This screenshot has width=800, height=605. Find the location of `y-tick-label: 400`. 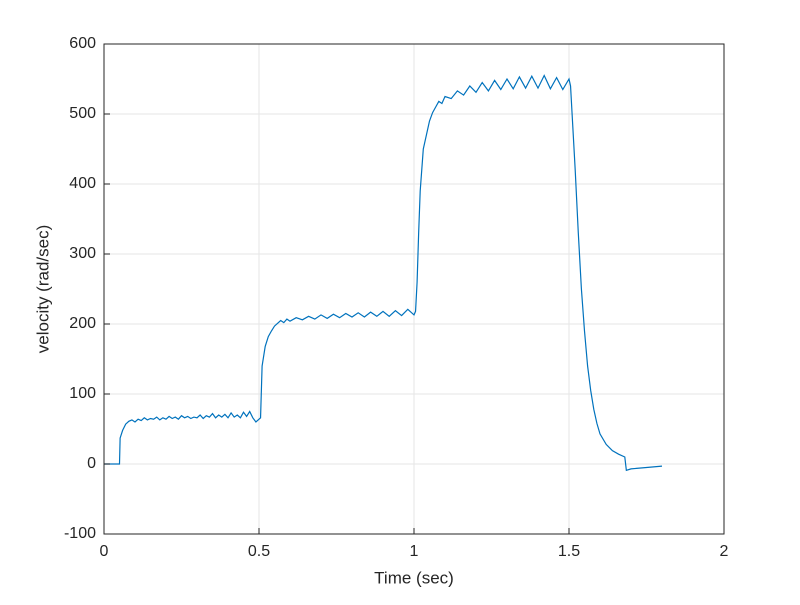

y-tick-label: 400 is located at coordinates (82, 183).